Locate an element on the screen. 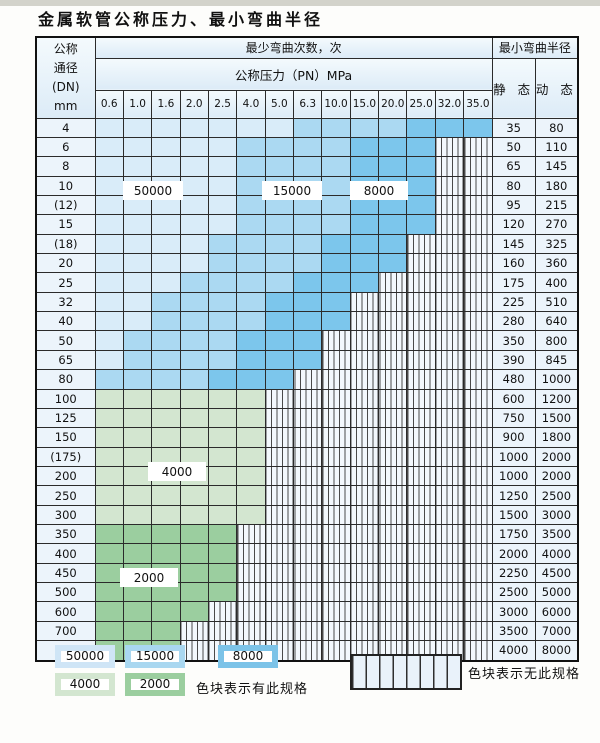 This screenshot has width=600, height=743. dn-cell: 20 is located at coordinates (65, 263).